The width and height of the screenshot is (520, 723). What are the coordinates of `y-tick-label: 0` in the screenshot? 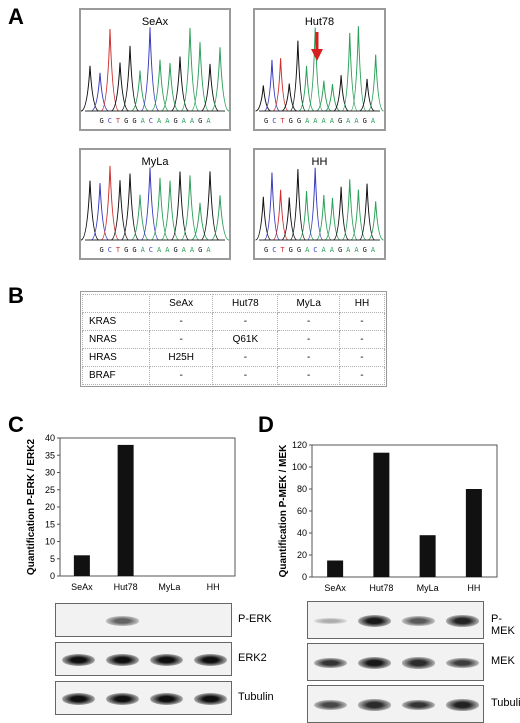 It's located at (52, 576).